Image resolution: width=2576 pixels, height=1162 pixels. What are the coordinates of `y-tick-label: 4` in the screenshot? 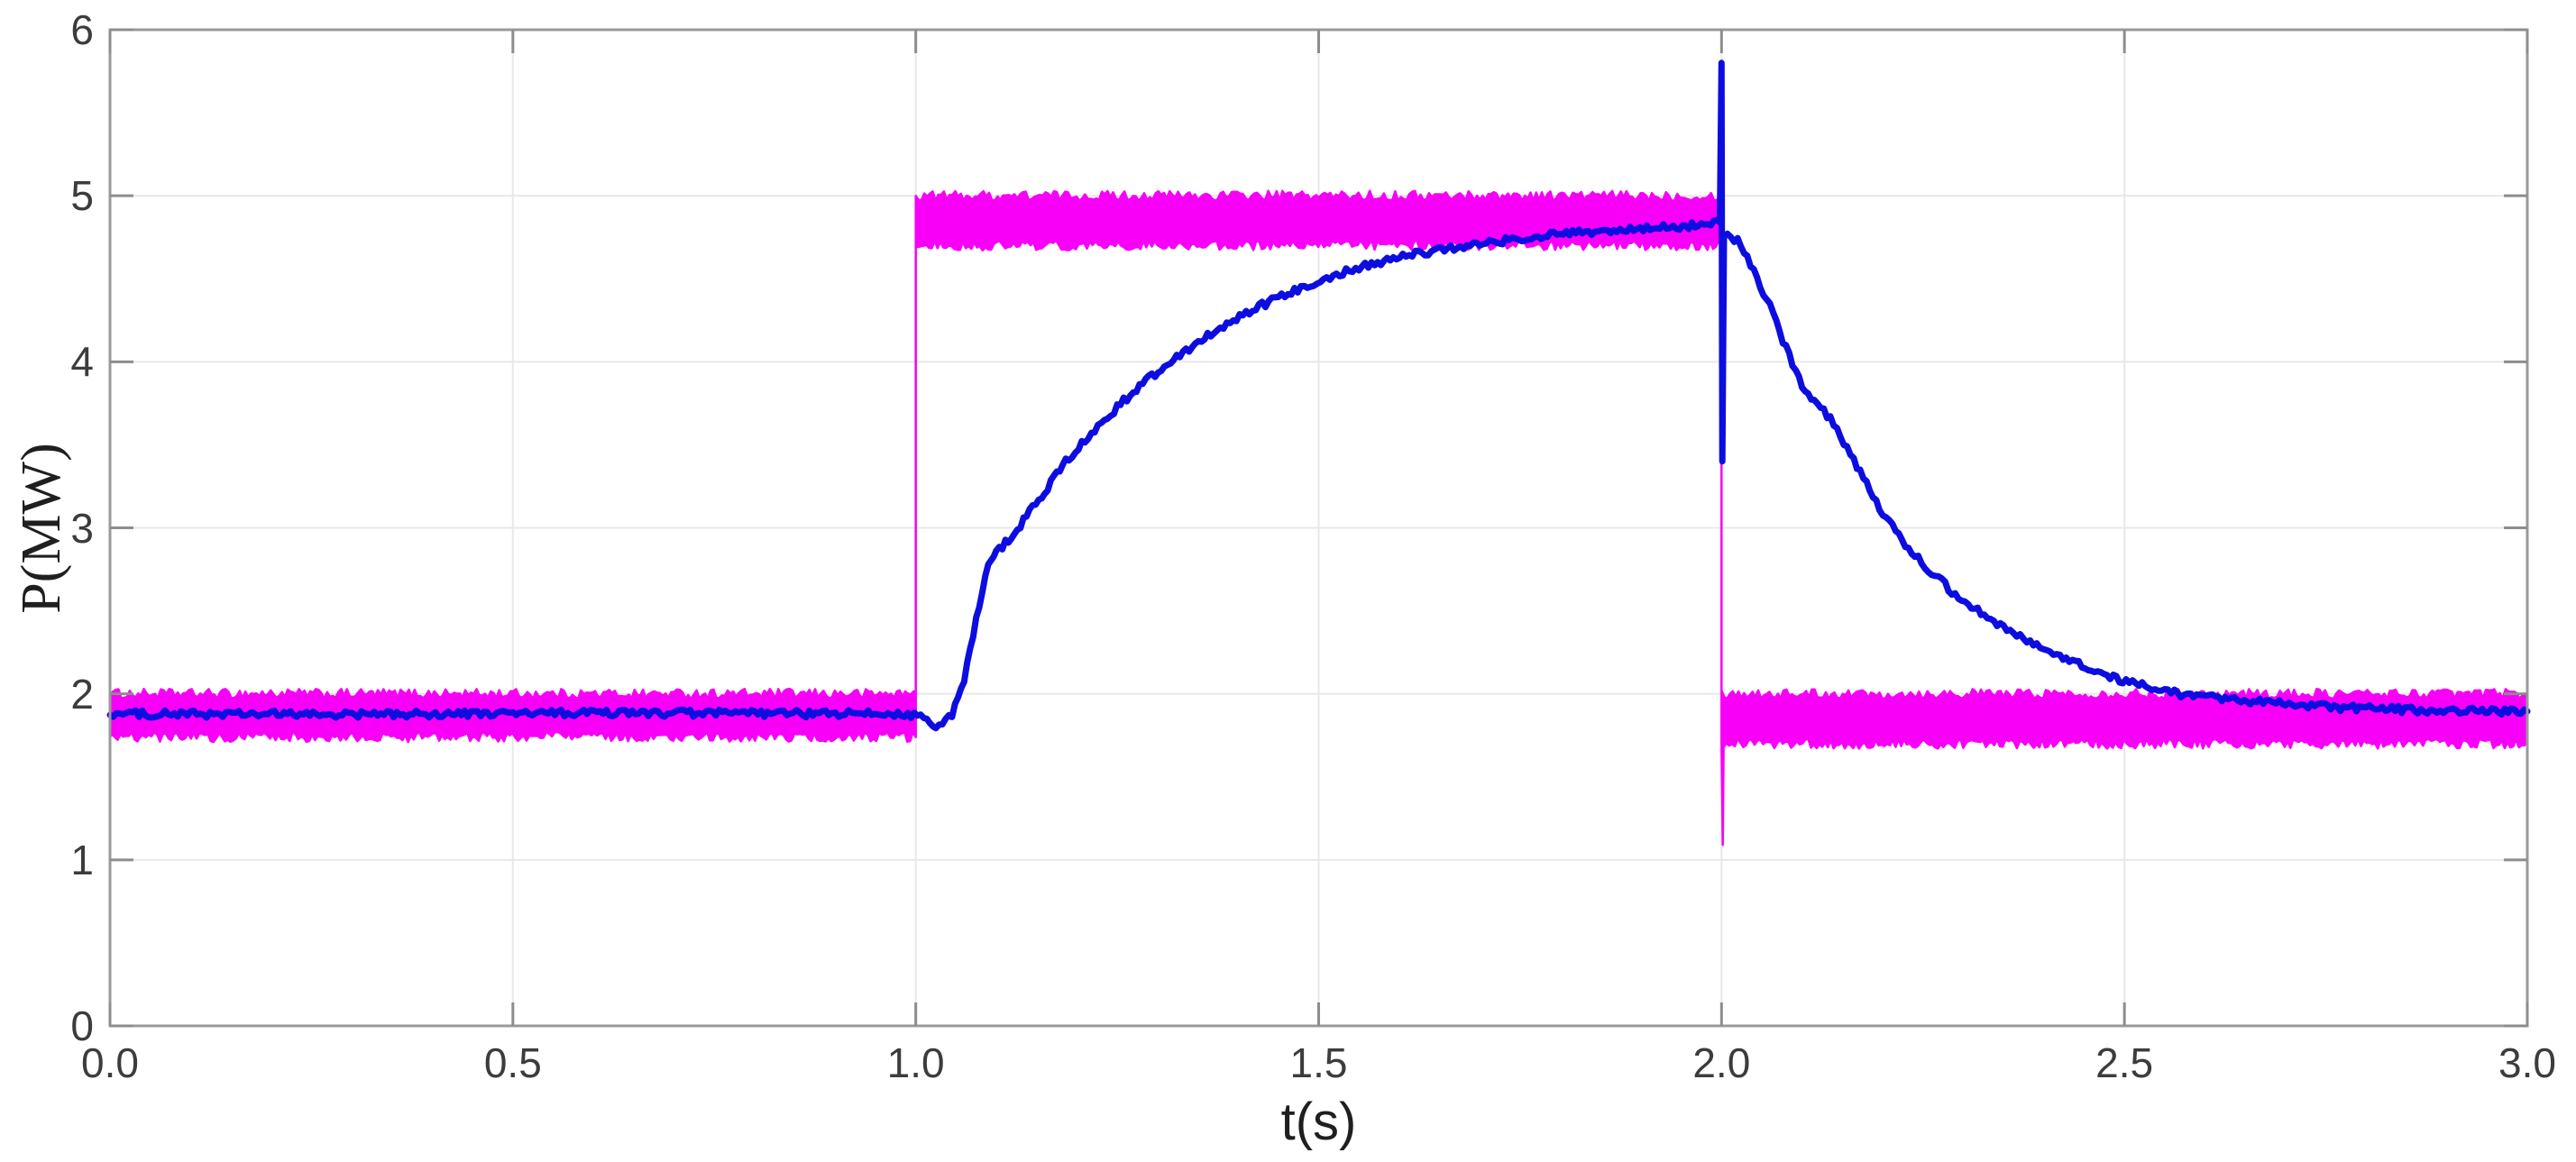 It's located at (82, 362).